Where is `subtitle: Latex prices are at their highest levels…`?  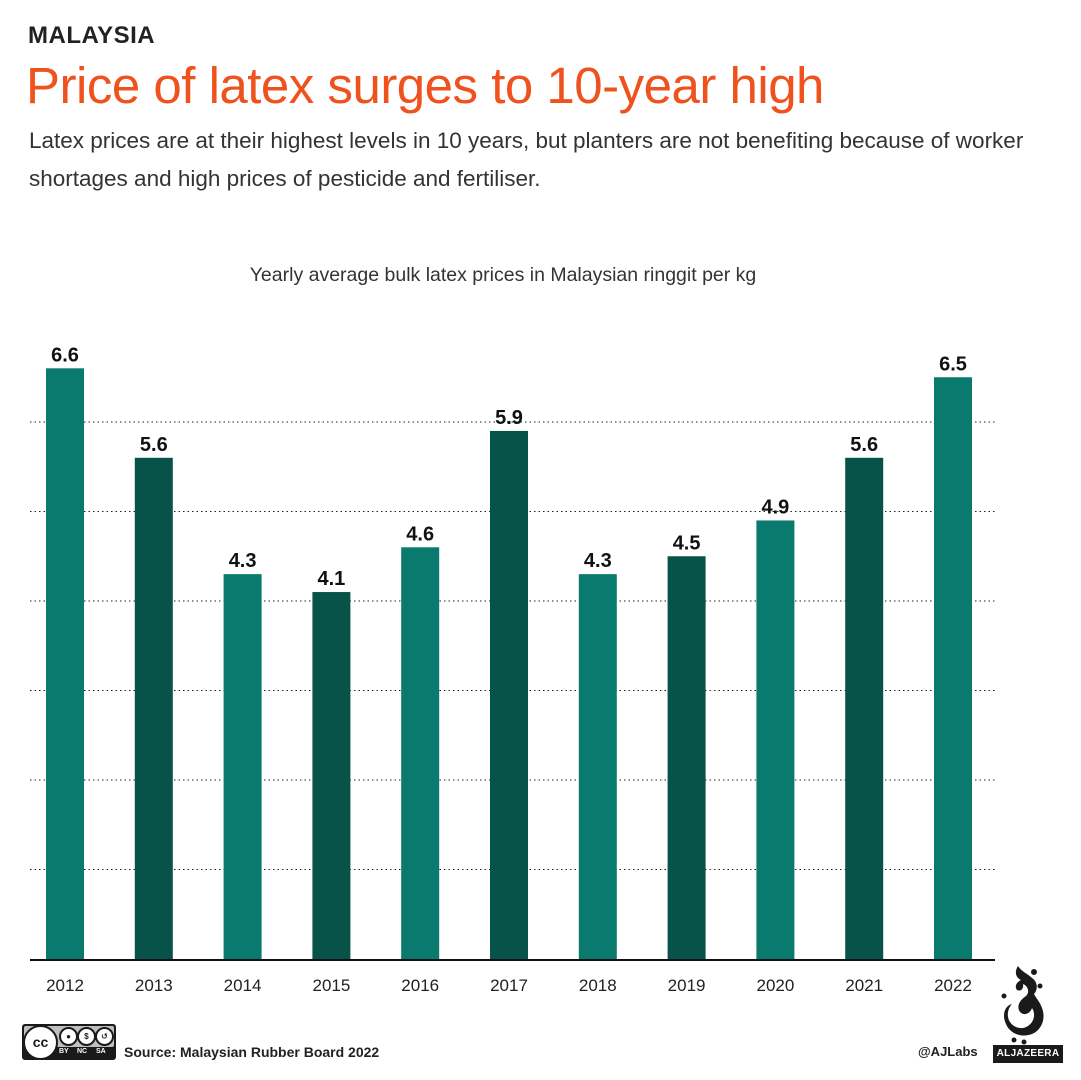
subtitle: Latex prices are at their highest levels… is located at coordinates (526, 159).